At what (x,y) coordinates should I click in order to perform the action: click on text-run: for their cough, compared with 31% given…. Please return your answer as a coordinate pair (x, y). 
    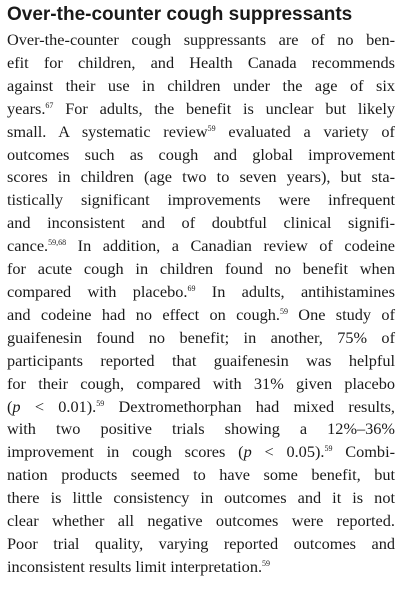
    Looking at the image, I should click on (201, 383).